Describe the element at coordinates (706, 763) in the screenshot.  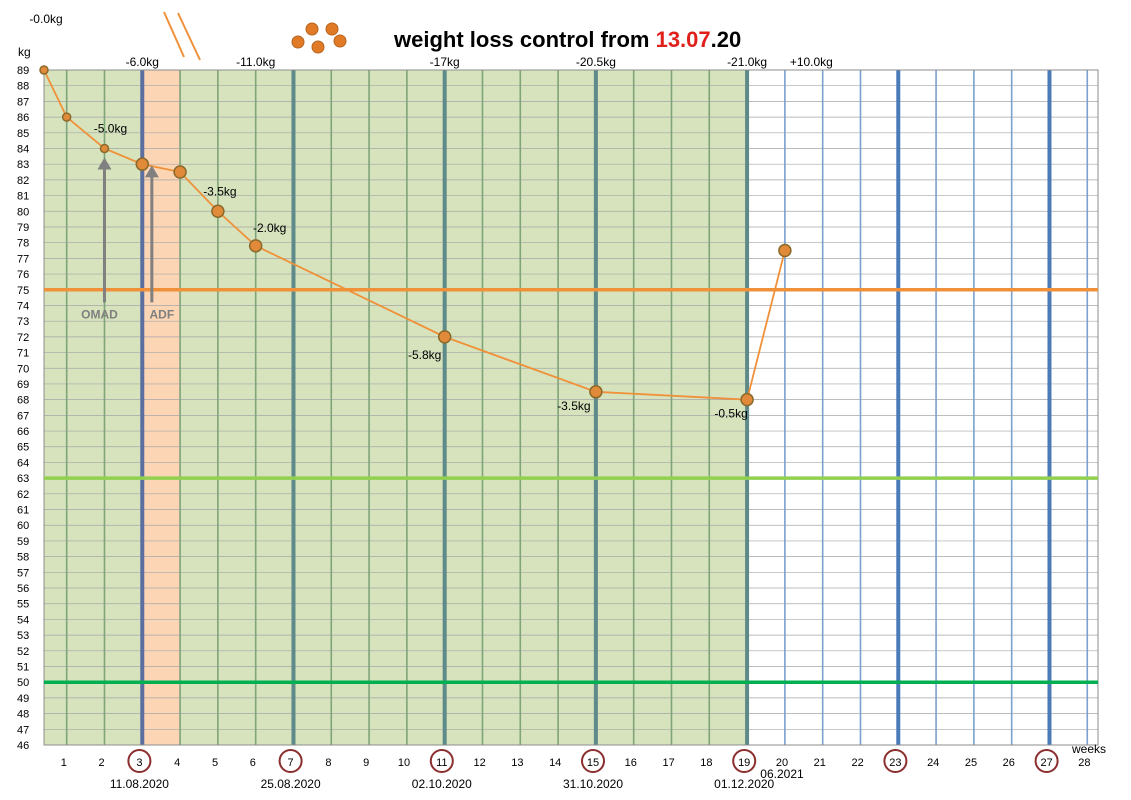
I see `x-tick-18: 18` at that location.